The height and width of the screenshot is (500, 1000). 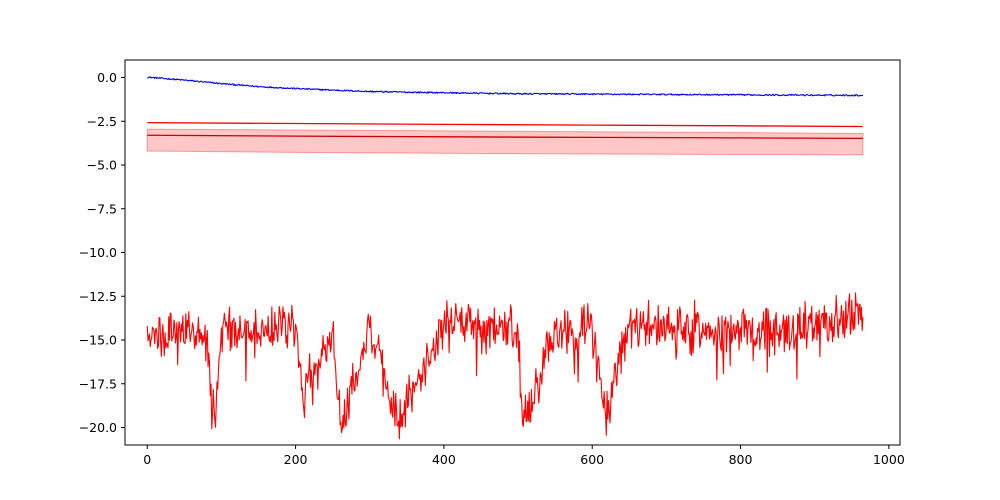 I want to click on x-tick-label: 1000, so click(x=889, y=459).